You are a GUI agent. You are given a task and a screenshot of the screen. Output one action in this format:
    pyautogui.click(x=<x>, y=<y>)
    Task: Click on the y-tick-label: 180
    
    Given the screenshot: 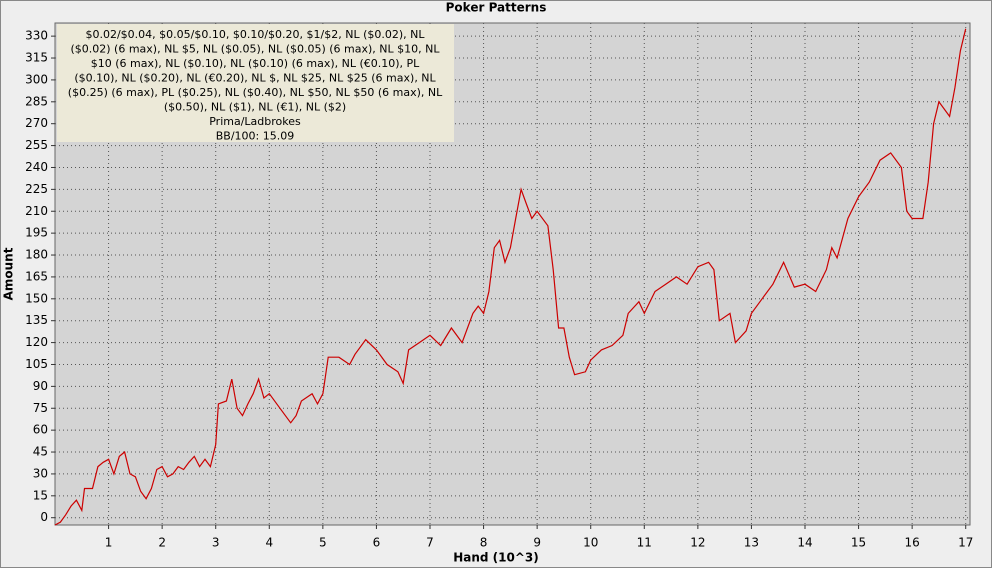 What is the action you would take?
    pyautogui.click(x=36, y=255)
    